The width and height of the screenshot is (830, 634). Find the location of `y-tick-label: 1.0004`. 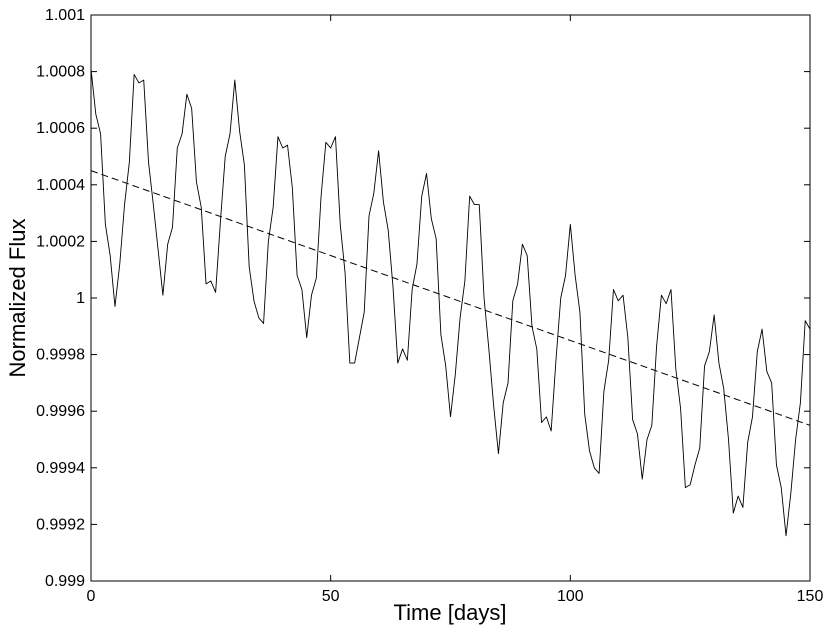

y-tick-label: 1.0004 is located at coordinates (60, 185).